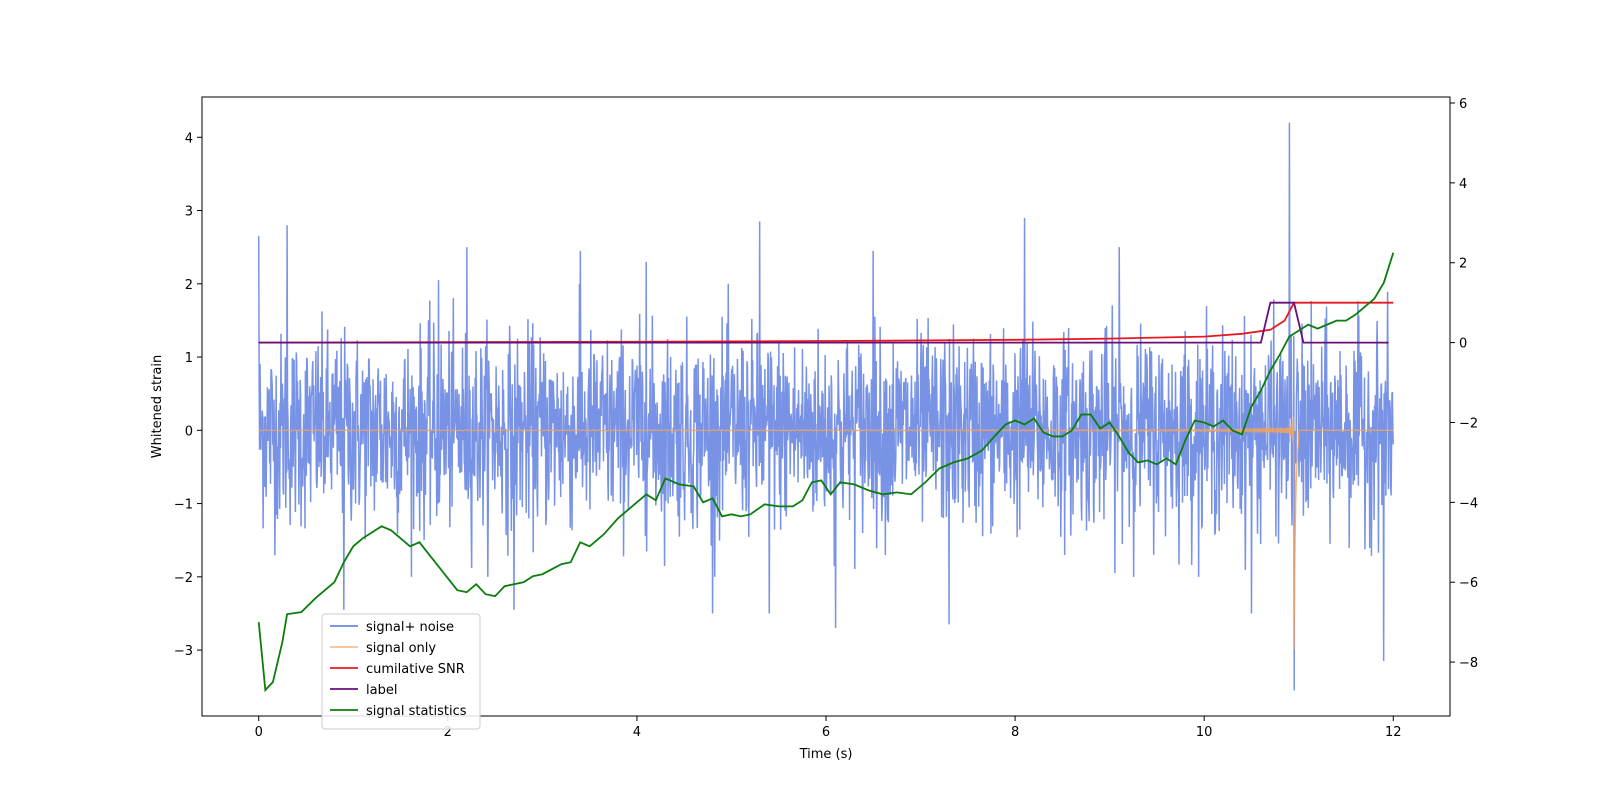 This screenshot has width=1600, height=800. What do you see at coordinates (189, 138) in the screenshot?
I see `y-tick-label: 4` at bounding box center [189, 138].